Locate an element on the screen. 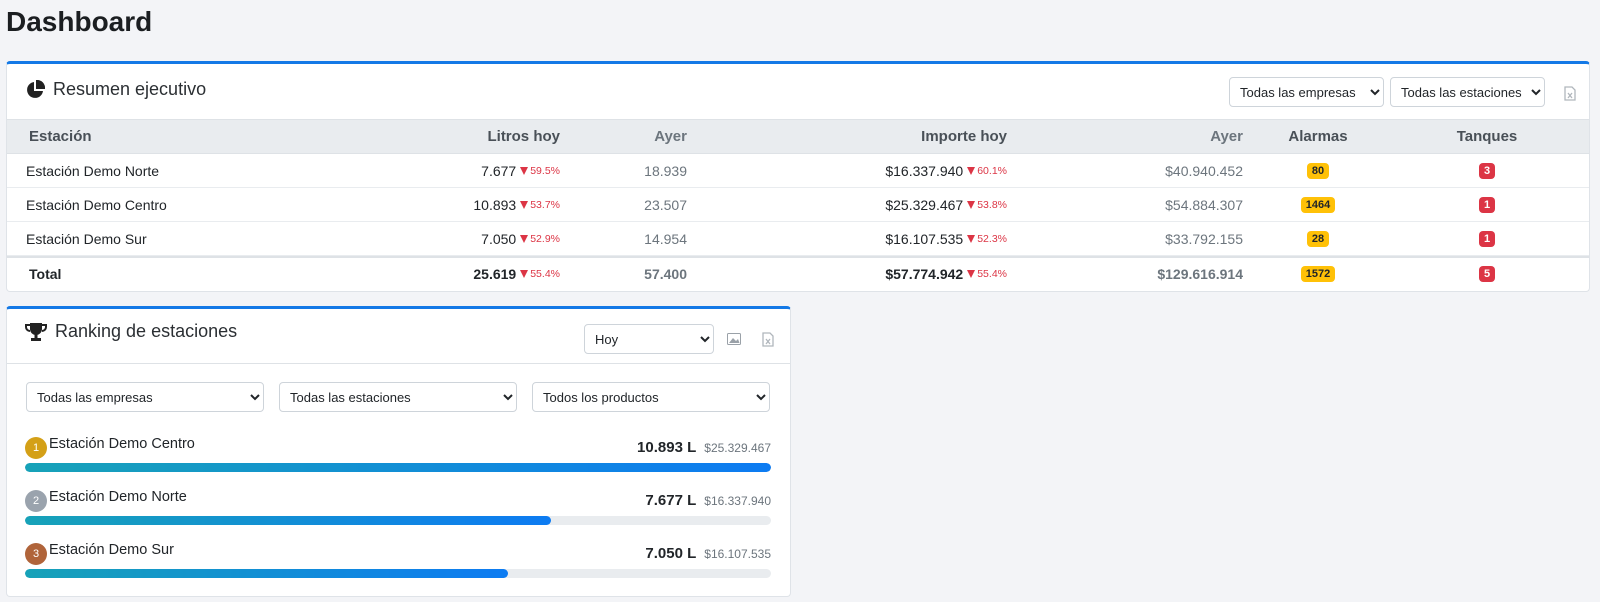  amount-yesterday: $54.884.307 is located at coordinates (1204, 204).